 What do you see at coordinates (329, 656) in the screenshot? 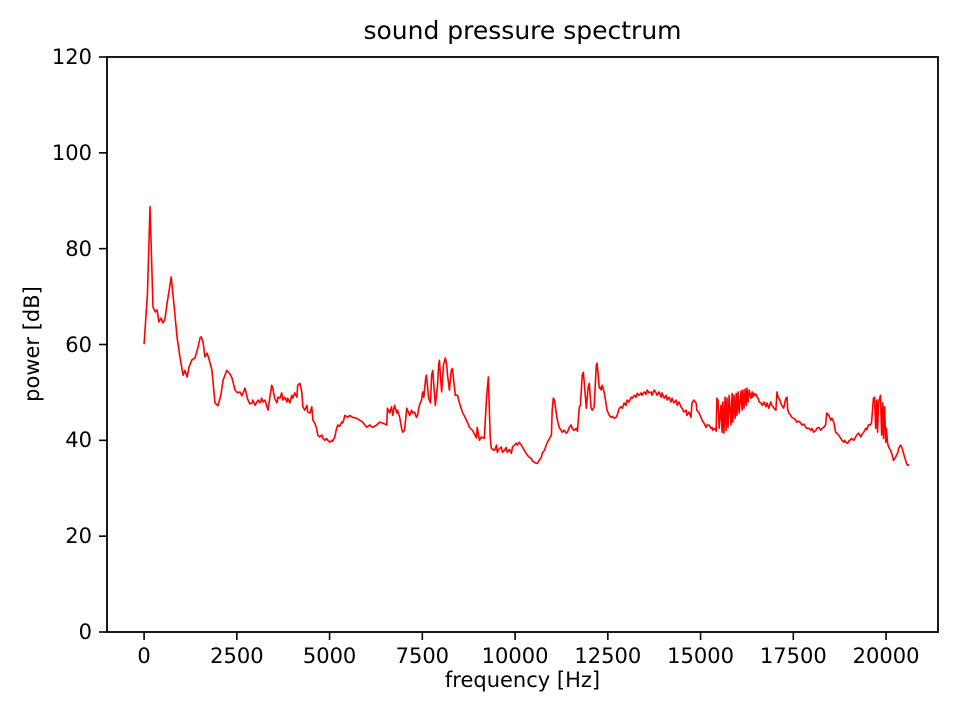
I see `x-tick-label: 5000` at bounding box center [329, 656].